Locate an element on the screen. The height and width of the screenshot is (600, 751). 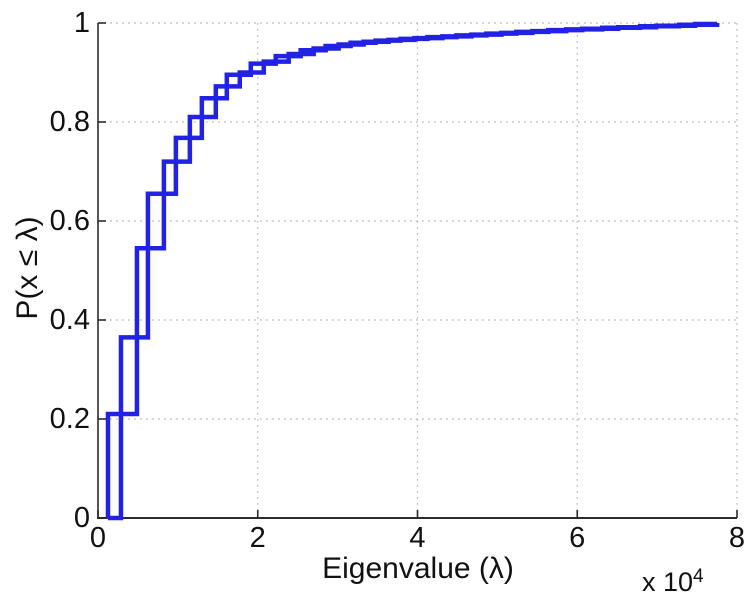
x-axis-multiplier-base: x 10 is located at coordinates (668, 582).